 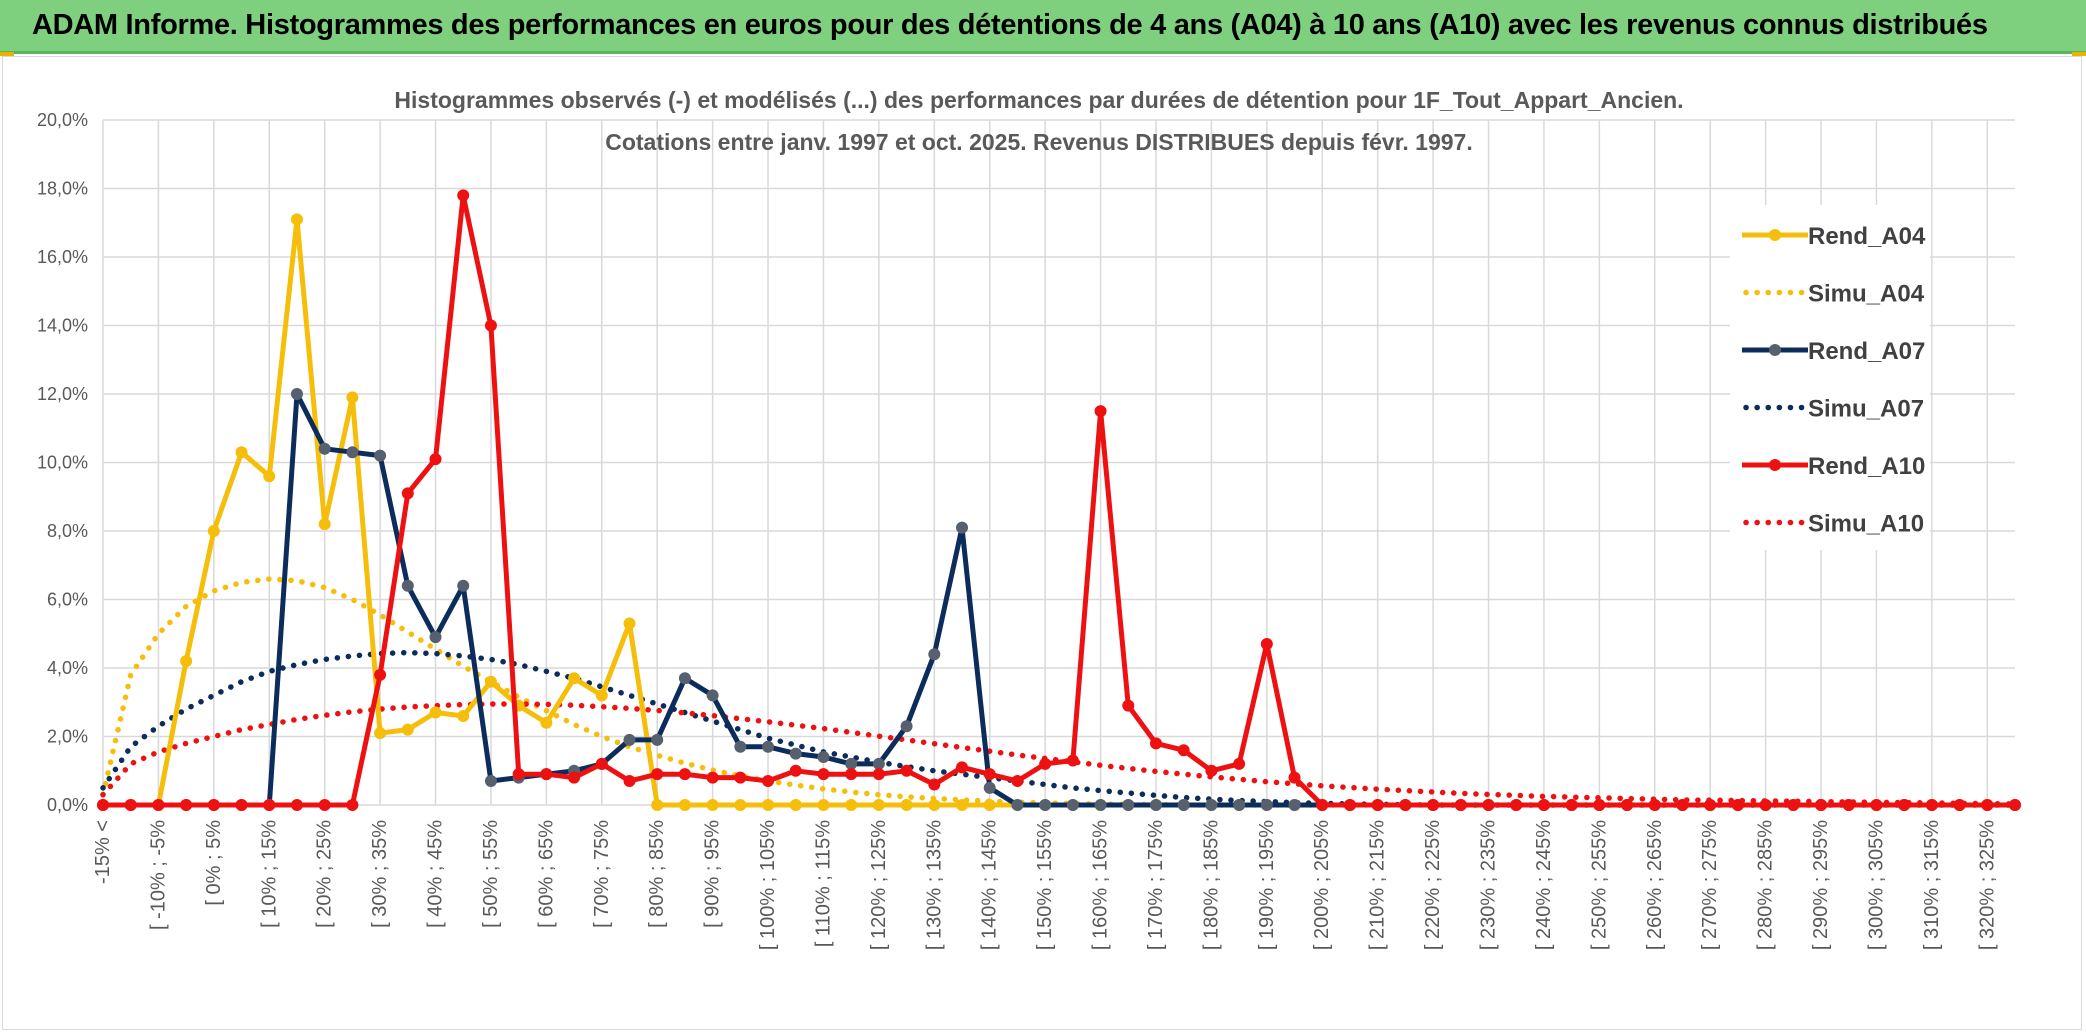 I want to click on y-tick-label: 4,0%, so click(x=67, y=668).